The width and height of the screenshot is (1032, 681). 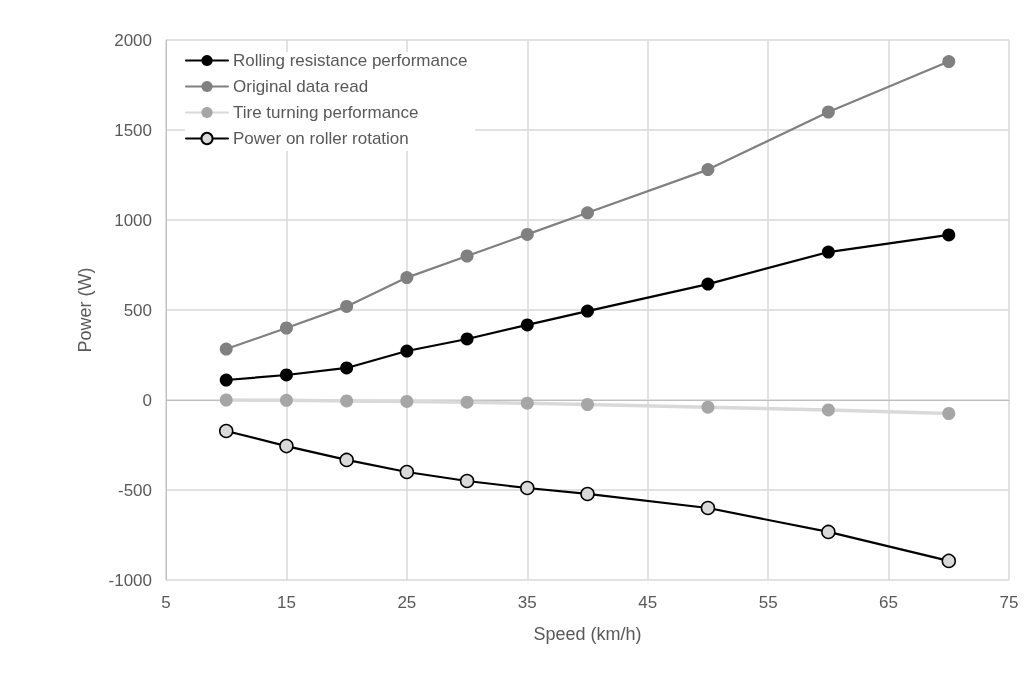 What do you see at coordinates (321, 138) in the screenshot?
I see `legend-label: Power on roller rotation` at bounding box center [321, 138].